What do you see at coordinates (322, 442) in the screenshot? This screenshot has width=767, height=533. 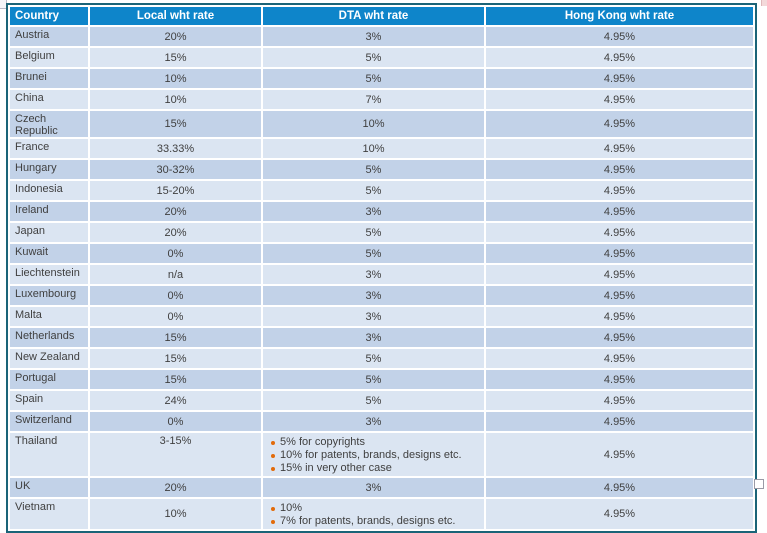 I see `bullet-text: 5% for copyrights` at bounding box center [322, 442].